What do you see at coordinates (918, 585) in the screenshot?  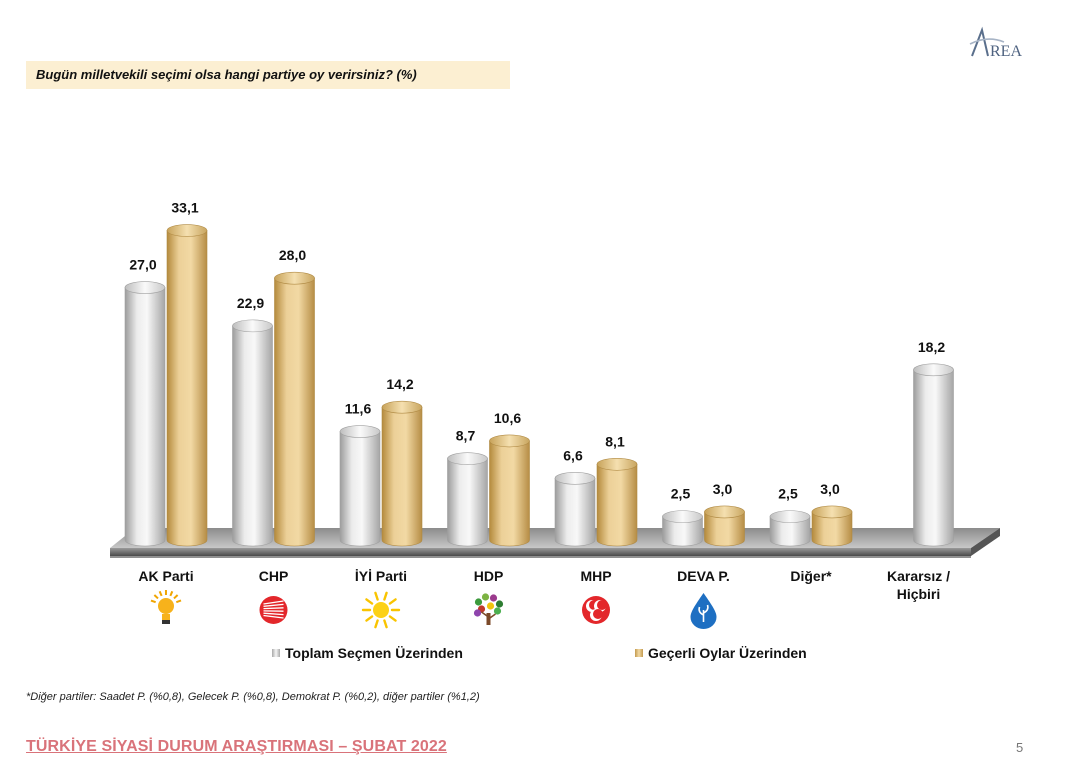 I see `category-label-7: Kararsız / Hiçbiri` at bounding box center [918, 585].